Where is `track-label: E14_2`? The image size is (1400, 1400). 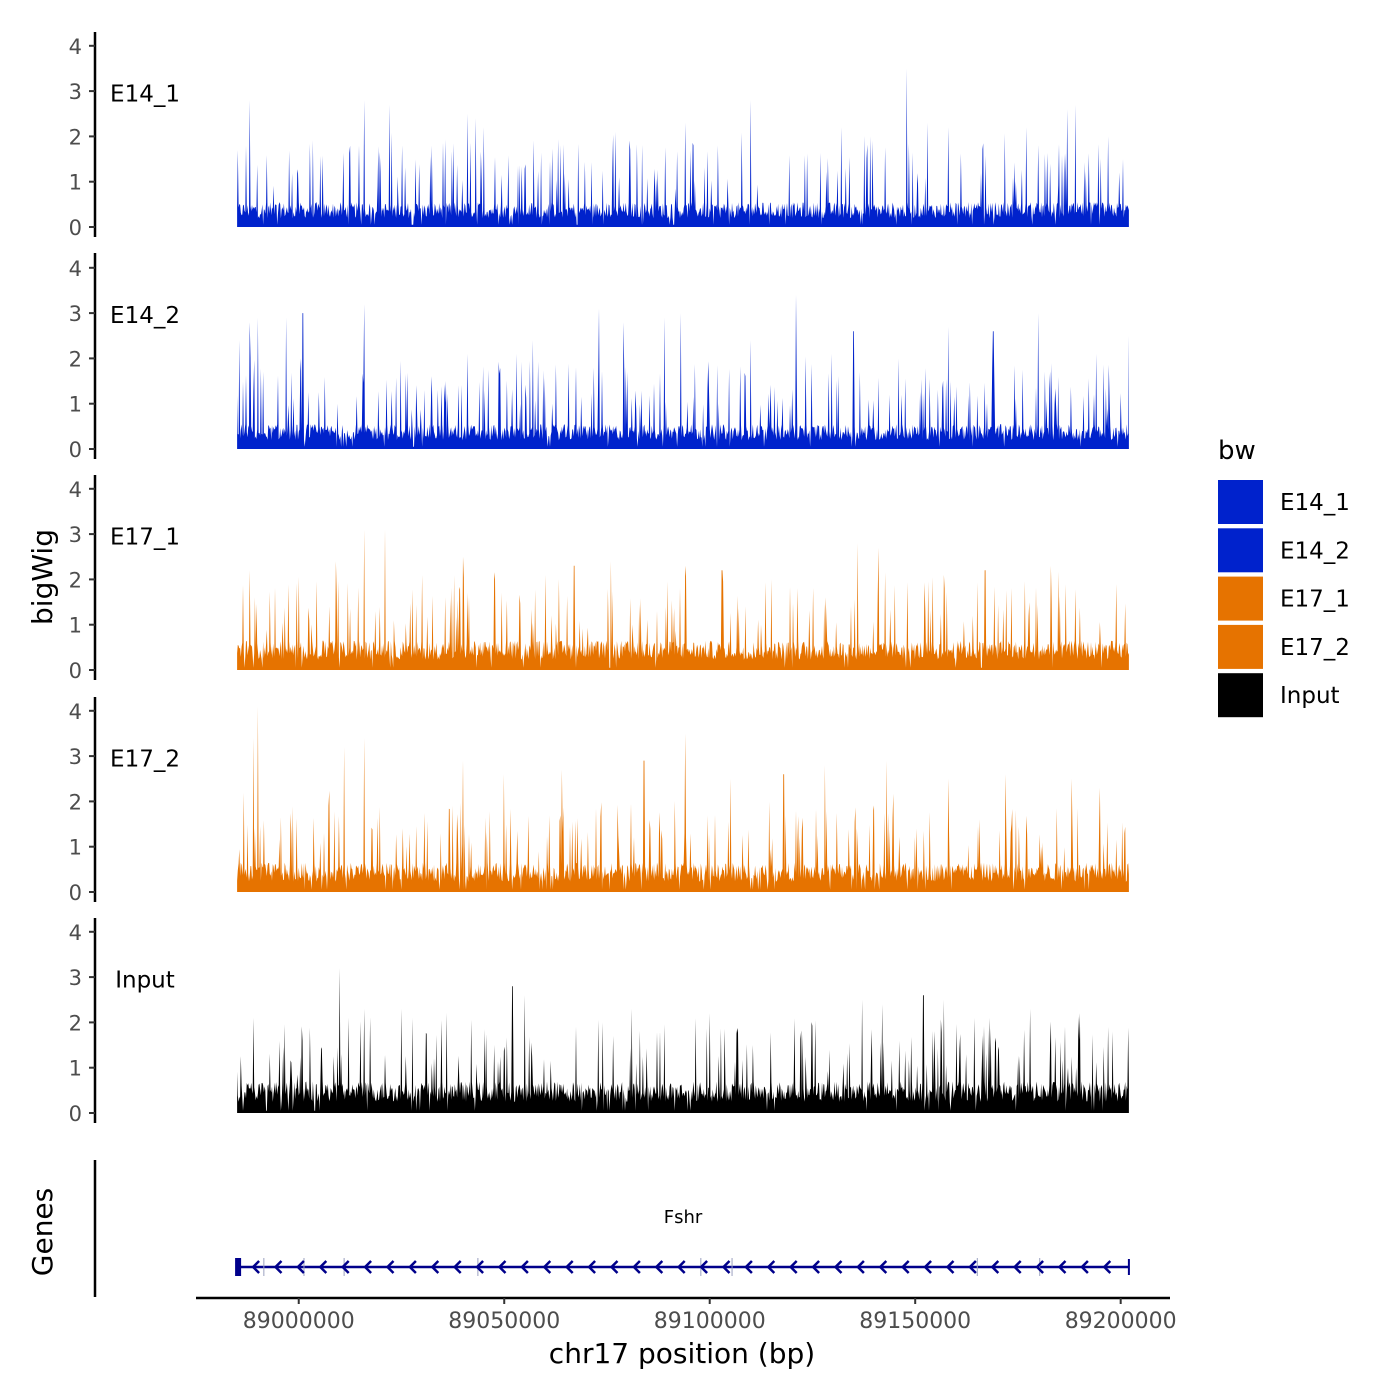
track-label: E14_2 is located at coordinates (145, 316).